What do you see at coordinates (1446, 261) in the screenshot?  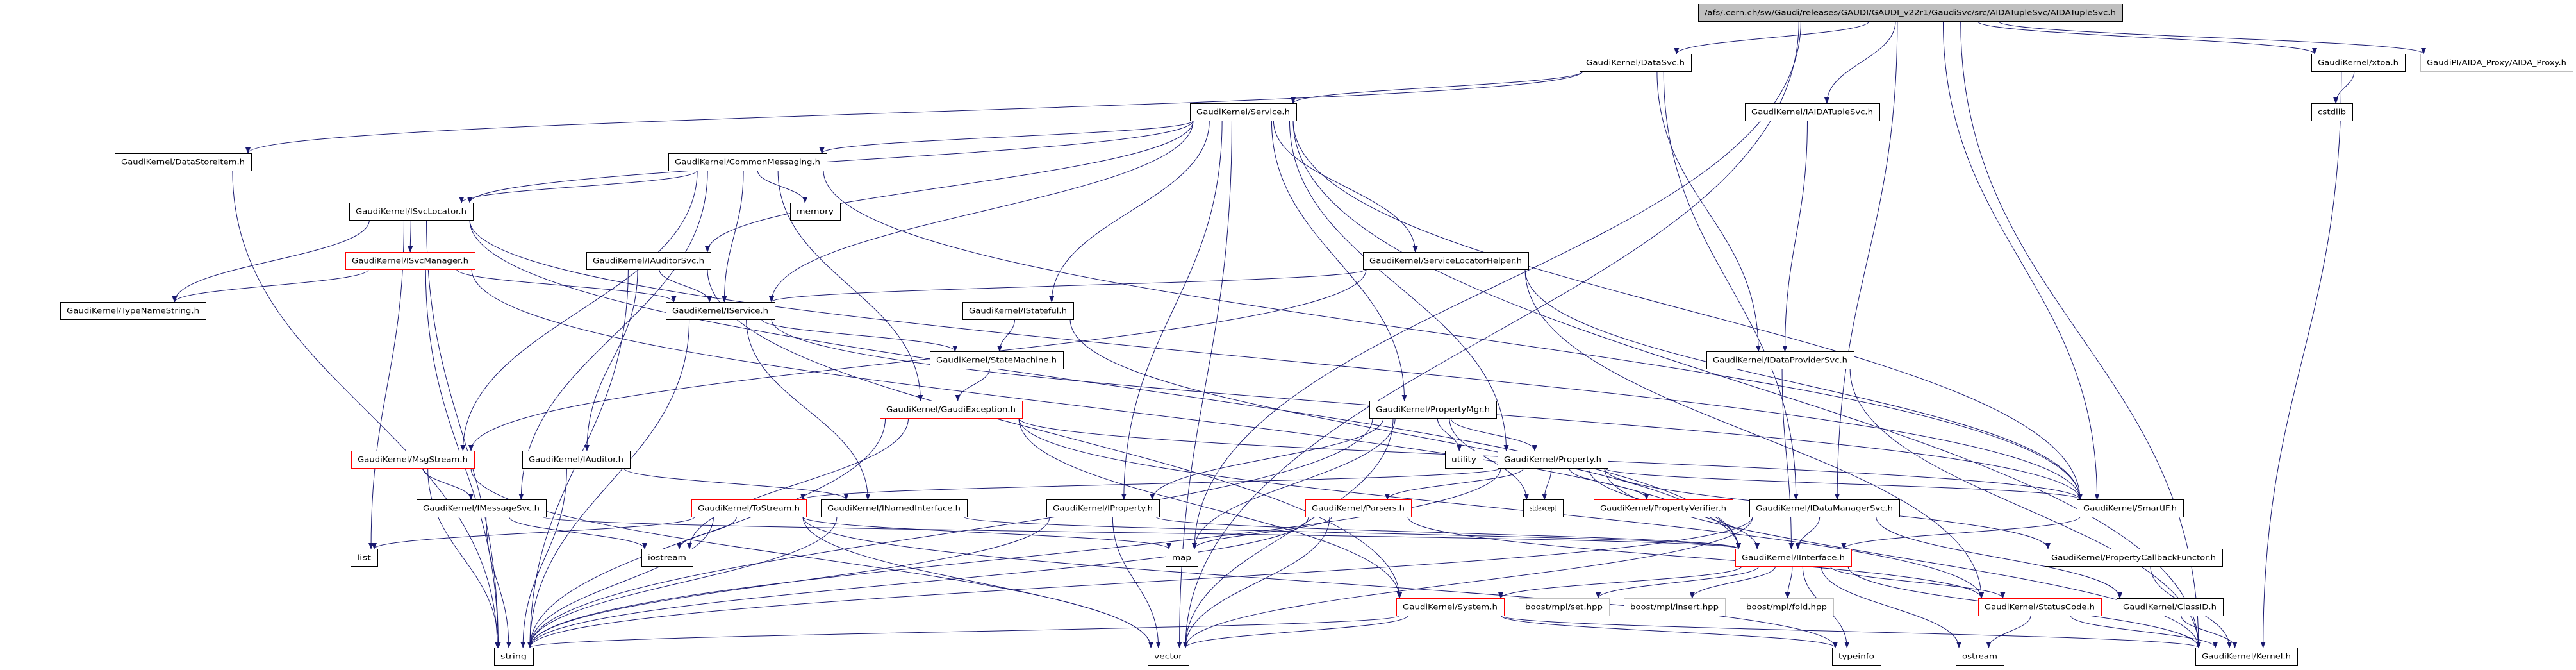 I see `node-ServiceLocatorHelper: GaudiKernel/ServiceLocatorHelper.h` at bounding box center [1446, 261].